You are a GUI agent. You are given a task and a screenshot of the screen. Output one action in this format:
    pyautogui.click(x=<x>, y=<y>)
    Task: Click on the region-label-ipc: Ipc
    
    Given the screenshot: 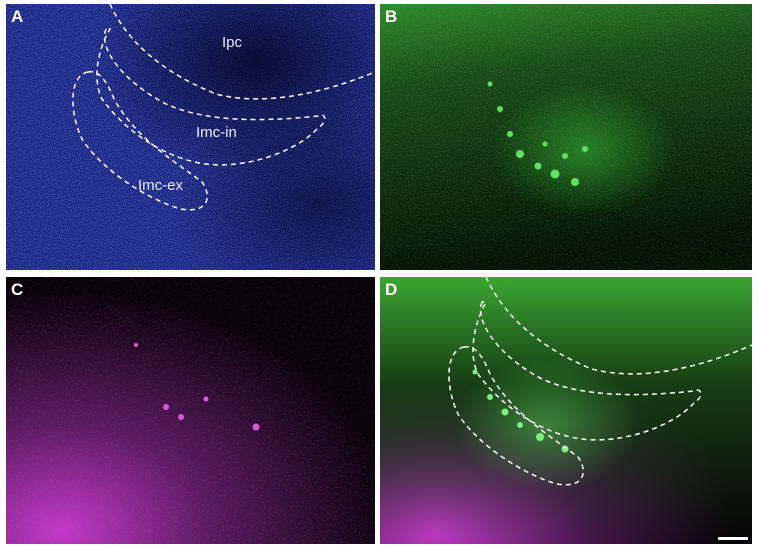 What is the action you would take?
    pyautogui.click(x=232, y=42)
    